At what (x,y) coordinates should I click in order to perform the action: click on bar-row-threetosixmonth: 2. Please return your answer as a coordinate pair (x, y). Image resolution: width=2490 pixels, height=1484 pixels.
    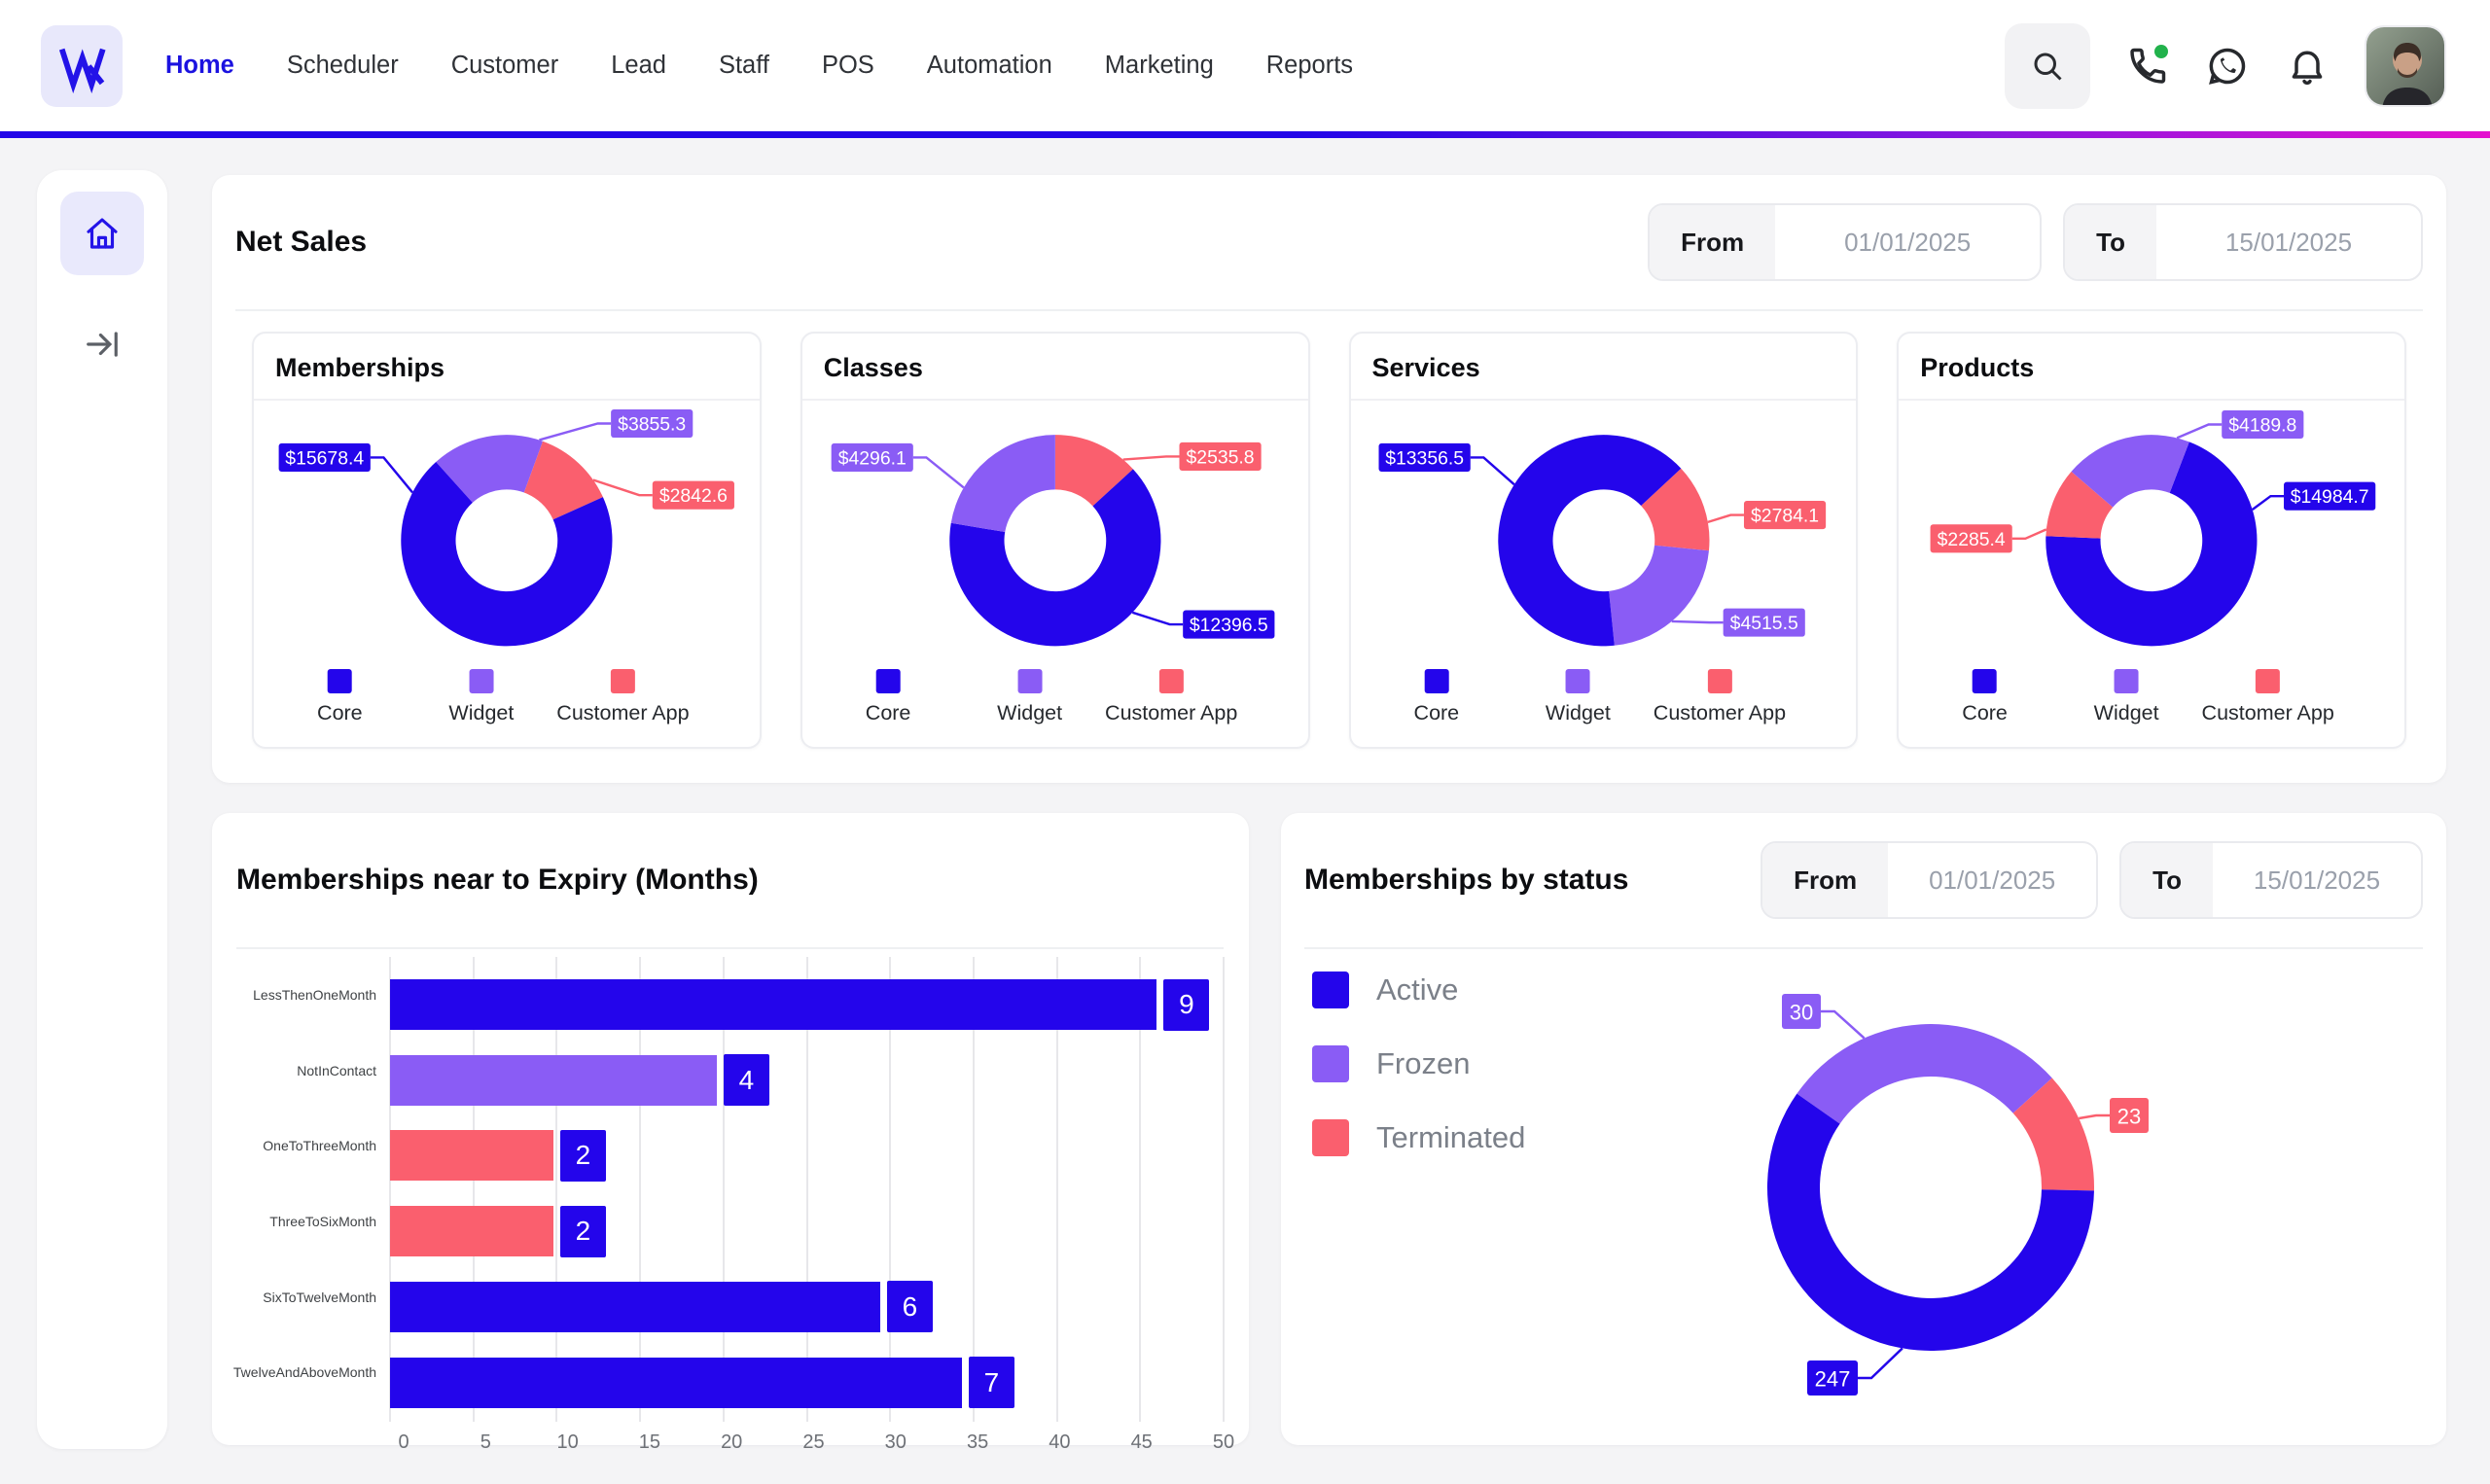
    Looking at the image, I should click on (807, 1231).